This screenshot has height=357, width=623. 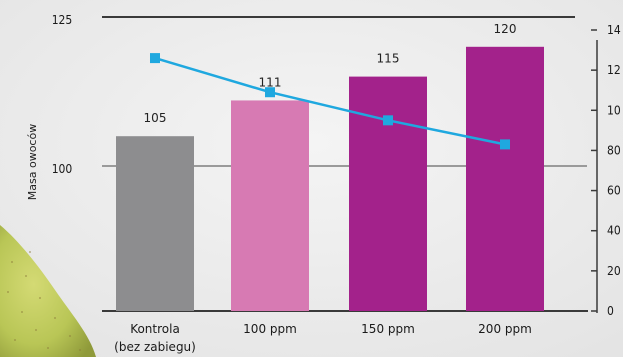 What do you see at coordinates (610, 311) in the screenshot?
I see `y2-tick-label-0: 0` at bounding box center [610, 311].